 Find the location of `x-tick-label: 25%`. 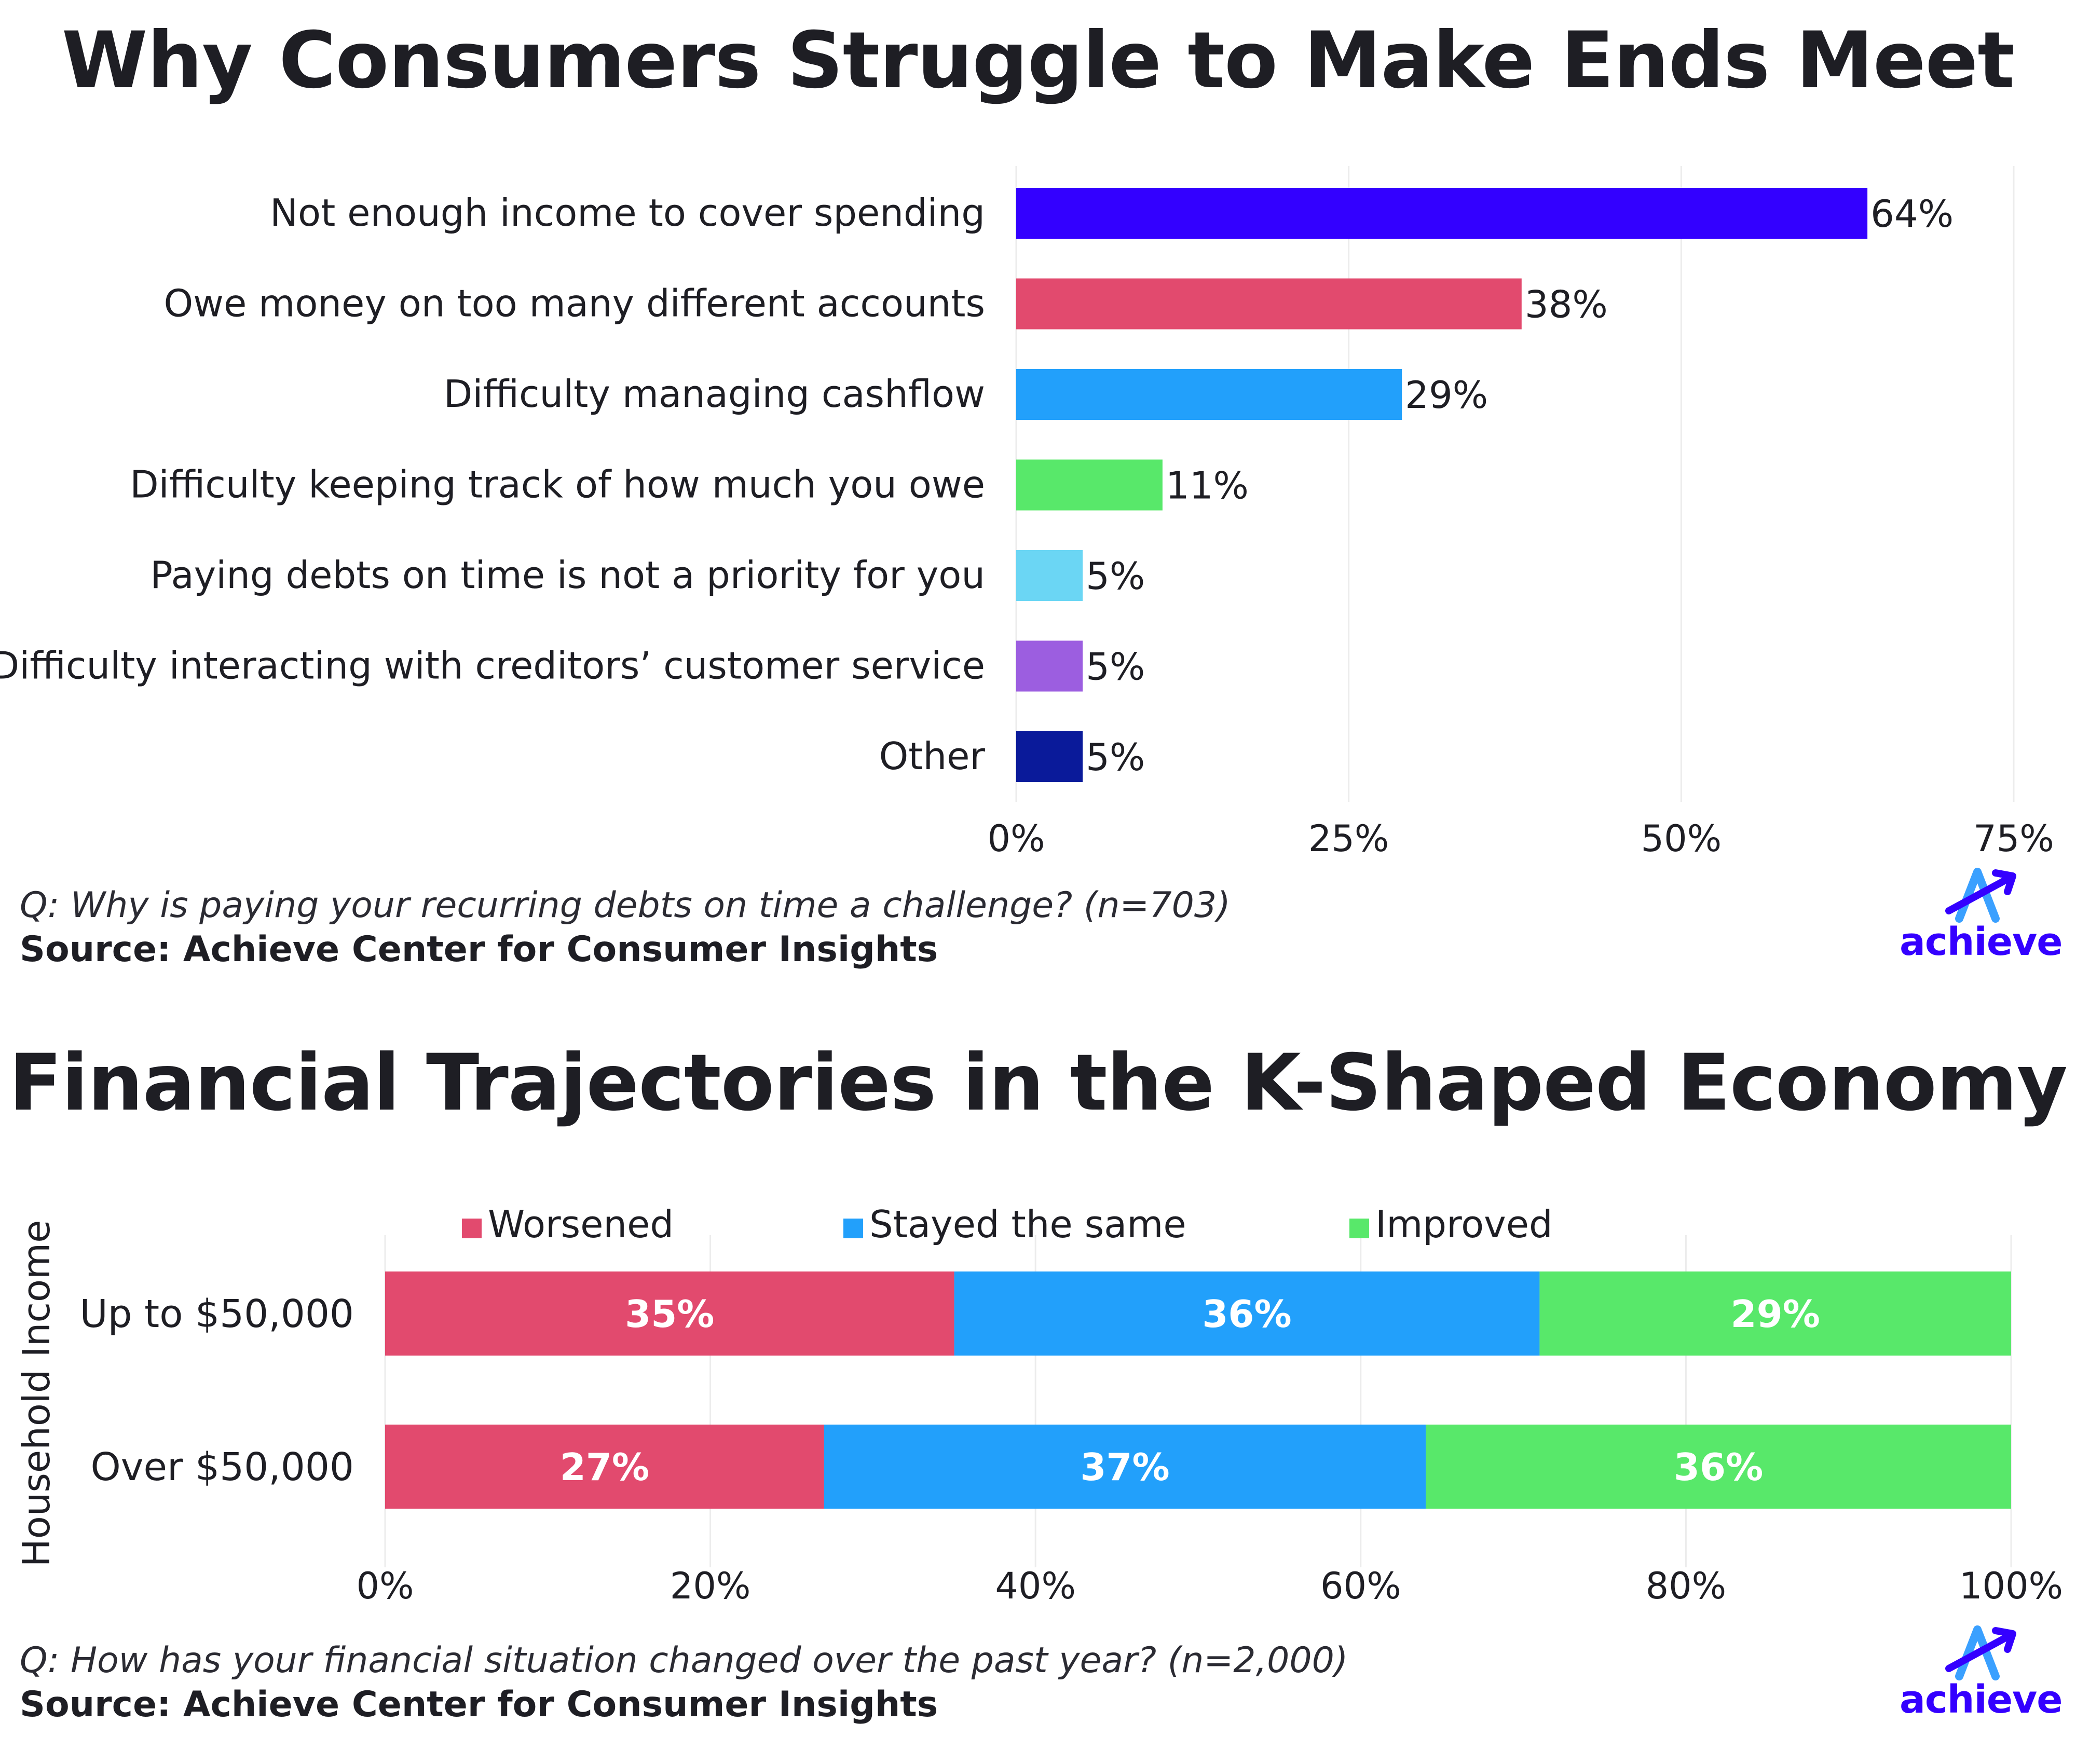

x-tick-label: 25% is located at coordinates (1348, 838).